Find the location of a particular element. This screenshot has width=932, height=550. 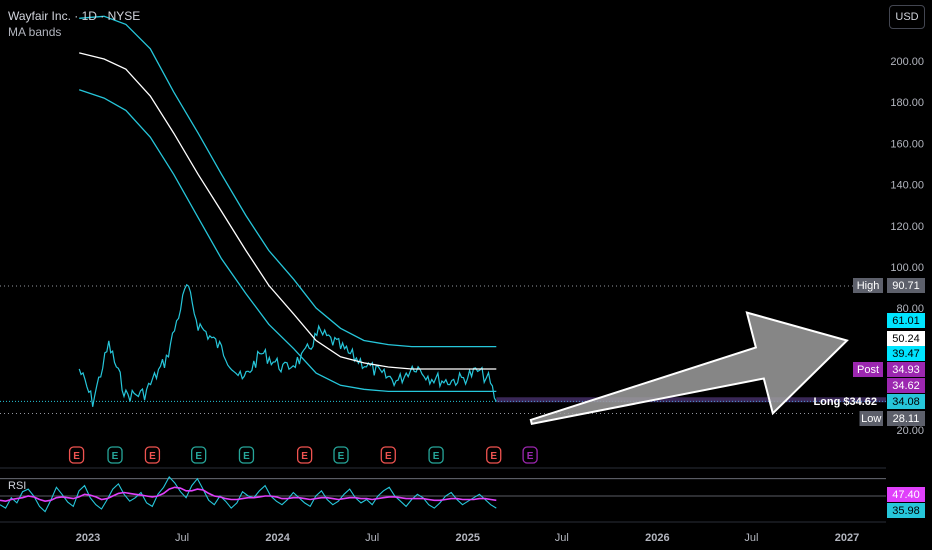

projection-arrow is located at coordinates (689, 368).